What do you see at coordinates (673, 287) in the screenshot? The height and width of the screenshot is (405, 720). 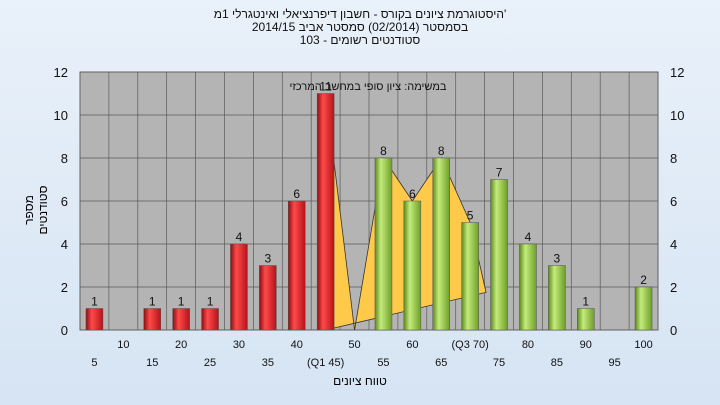 I see `y-tick-label-right: 2` at bounding box center [673, 287].